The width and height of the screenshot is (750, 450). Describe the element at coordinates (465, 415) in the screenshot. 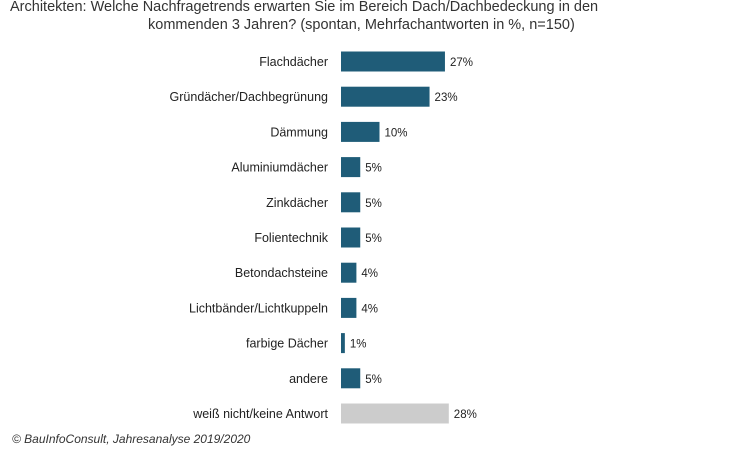

I see `value-label: 28%` at that location.